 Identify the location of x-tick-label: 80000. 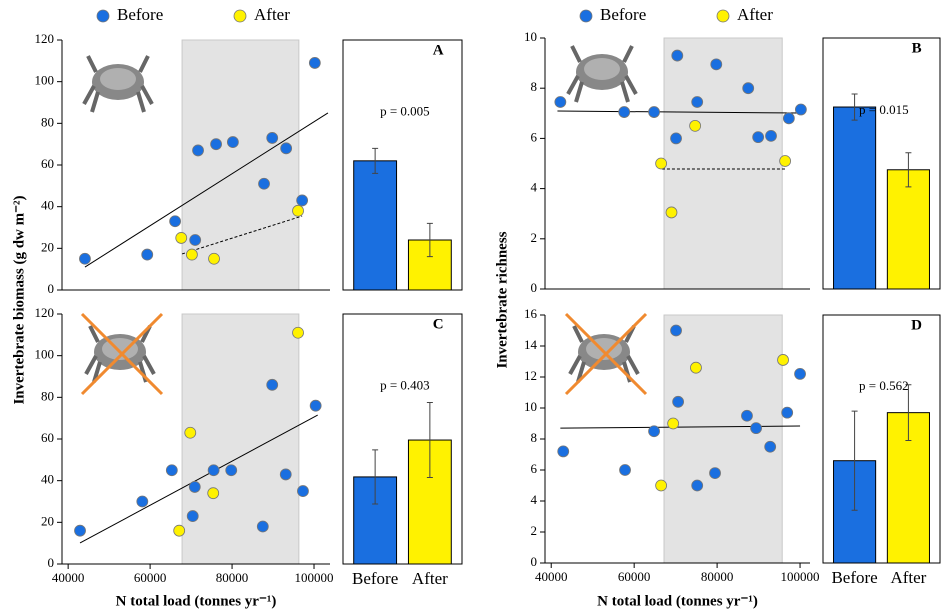
(232, 577).